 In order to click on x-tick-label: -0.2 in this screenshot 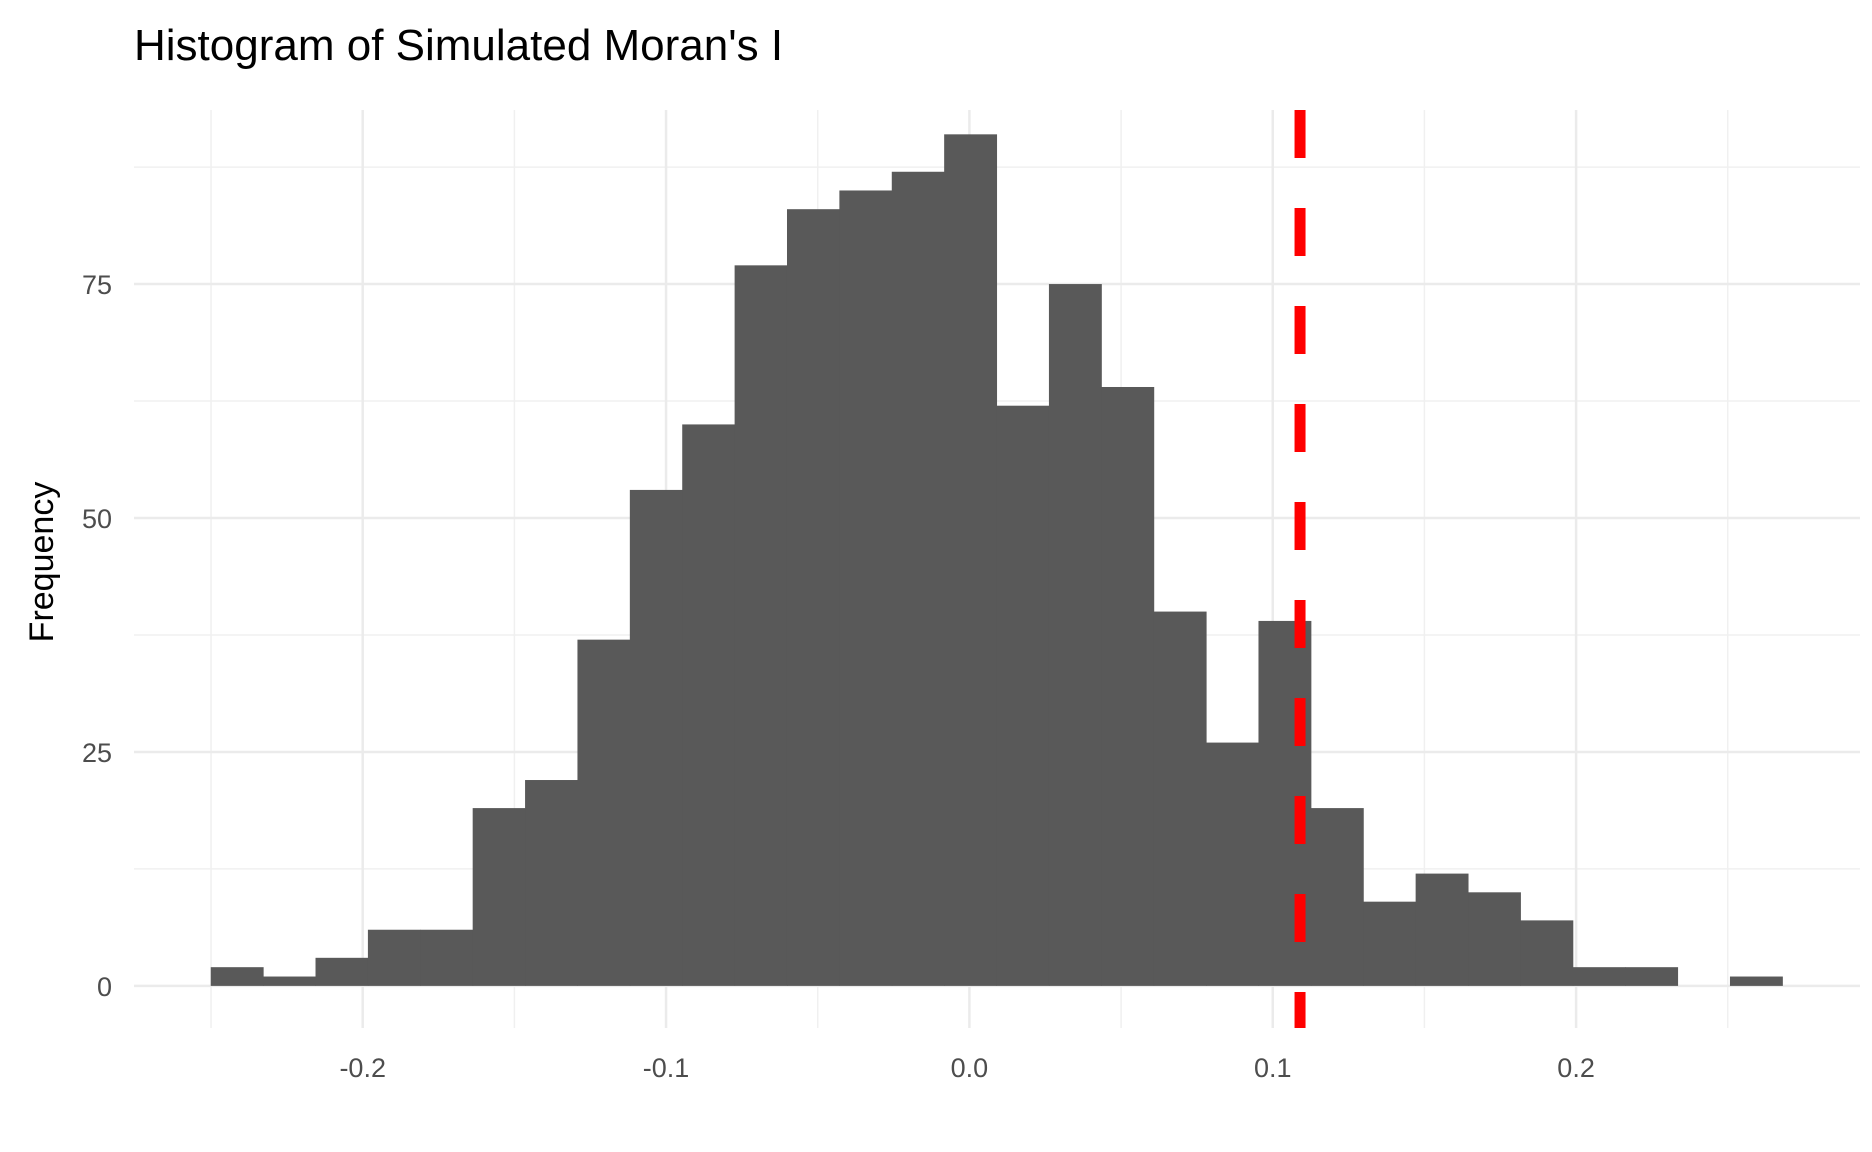, I will do `click(362, 1068)`.